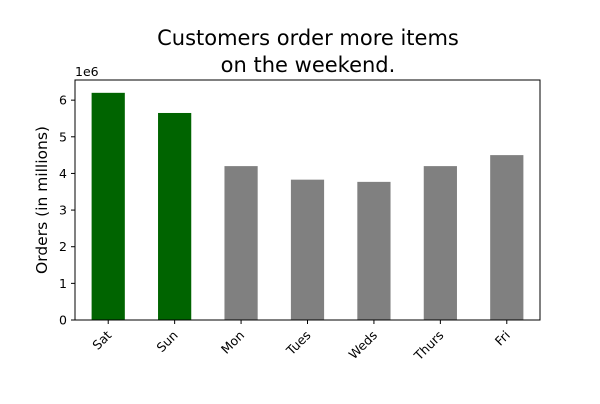 The width and height of the screenshot is (600, 404). Describe the element at coordinates (232, 342) in the screenshot. I see `x-tick-label: Mon` at that location.